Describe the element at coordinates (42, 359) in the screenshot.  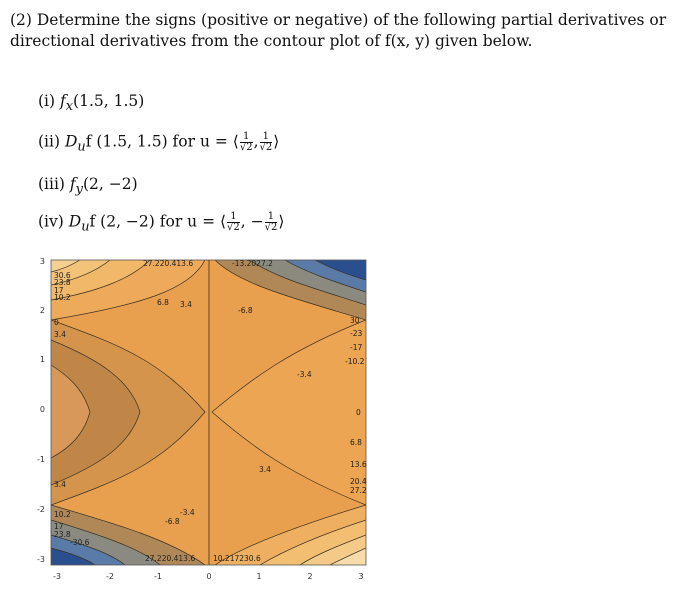
I see `y-tick: 1` at that location.